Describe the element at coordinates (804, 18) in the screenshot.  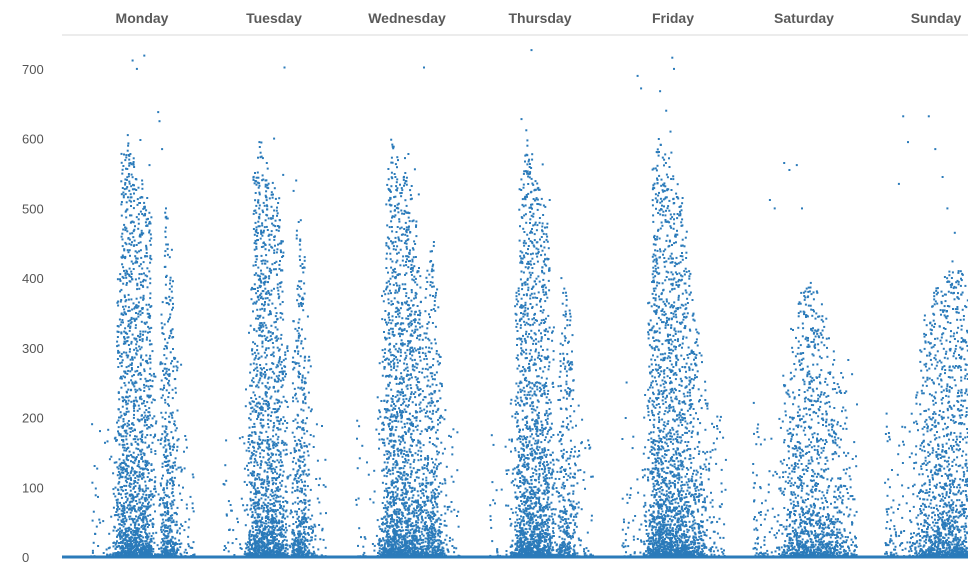
I see `day-label-saturday: Saturday` at that location.